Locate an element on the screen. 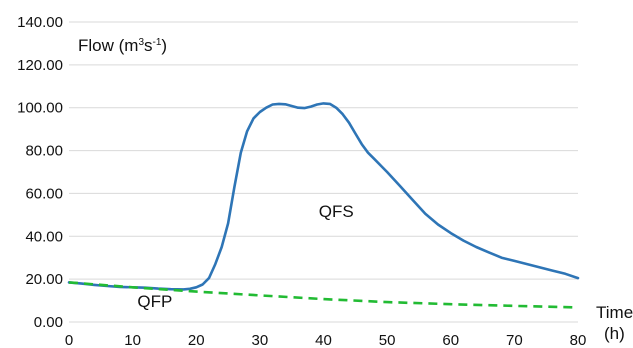  x-tick-label: 30 is located at coordinates (260, 340).